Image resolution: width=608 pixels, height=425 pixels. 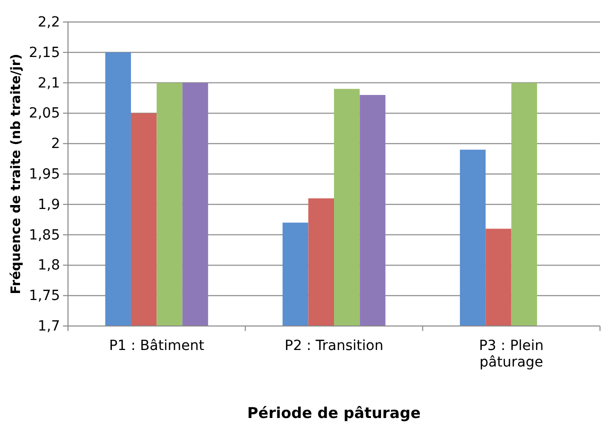 What do you see at coordinates (49, 266) in the screenshot?
I see `y-tick-label: 1,8` at bounding box center [49, 266].